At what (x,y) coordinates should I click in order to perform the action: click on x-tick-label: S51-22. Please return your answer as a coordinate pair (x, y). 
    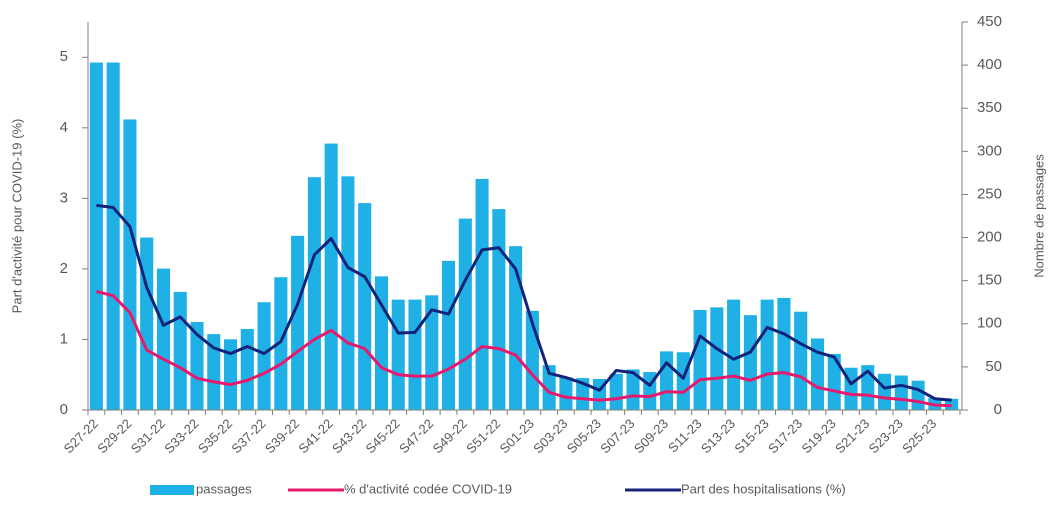
    Looking at the image, I should click on (483, 436).